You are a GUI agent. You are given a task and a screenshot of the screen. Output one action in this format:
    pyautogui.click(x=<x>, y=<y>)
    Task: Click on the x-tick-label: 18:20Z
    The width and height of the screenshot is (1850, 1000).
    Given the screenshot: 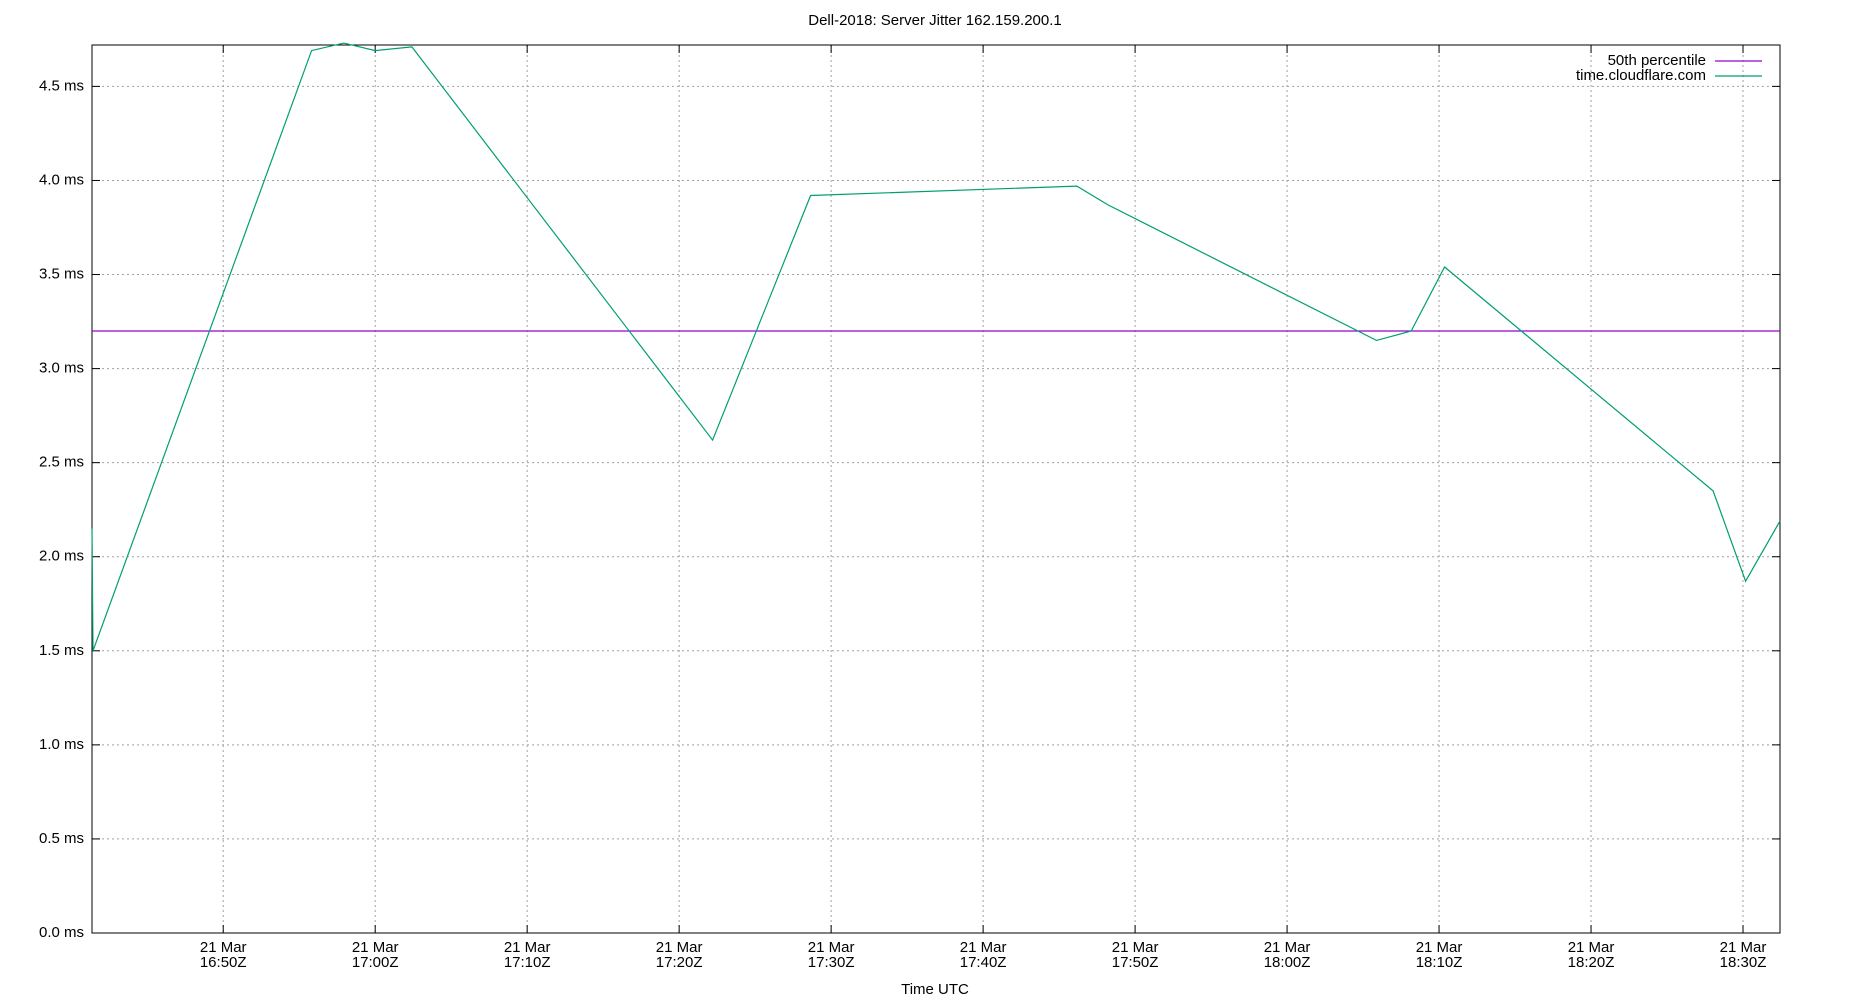 What is the action you would take?
    pyautogui.click(x=1591, y=962)
    